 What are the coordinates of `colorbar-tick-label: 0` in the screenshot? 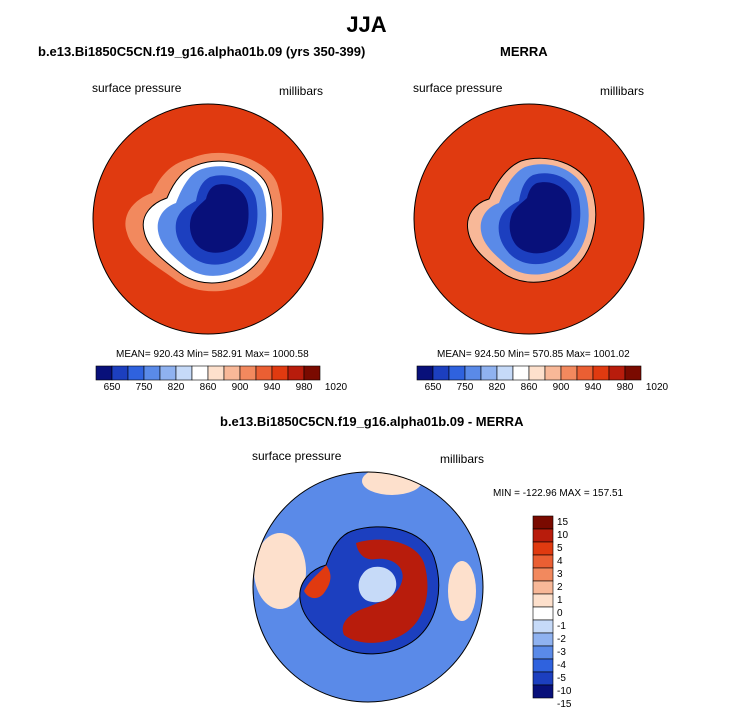 It's located at (560, 613).